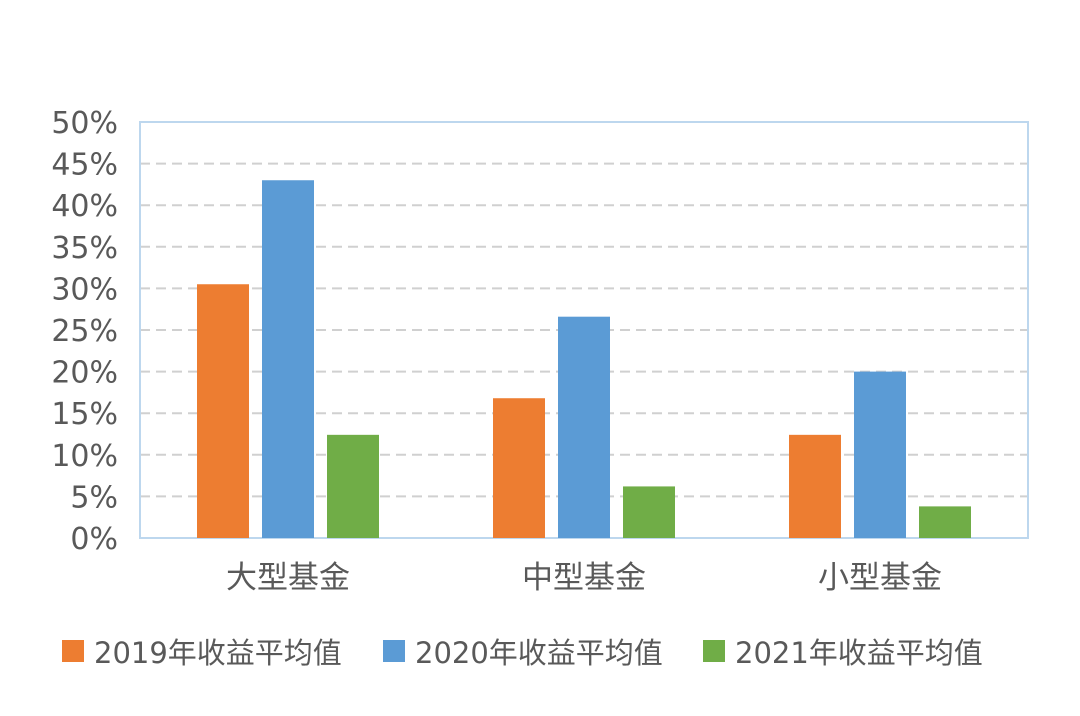 The image size is (1080, 716). I want to click on y-tick-label: 20%, so click(84, 373).